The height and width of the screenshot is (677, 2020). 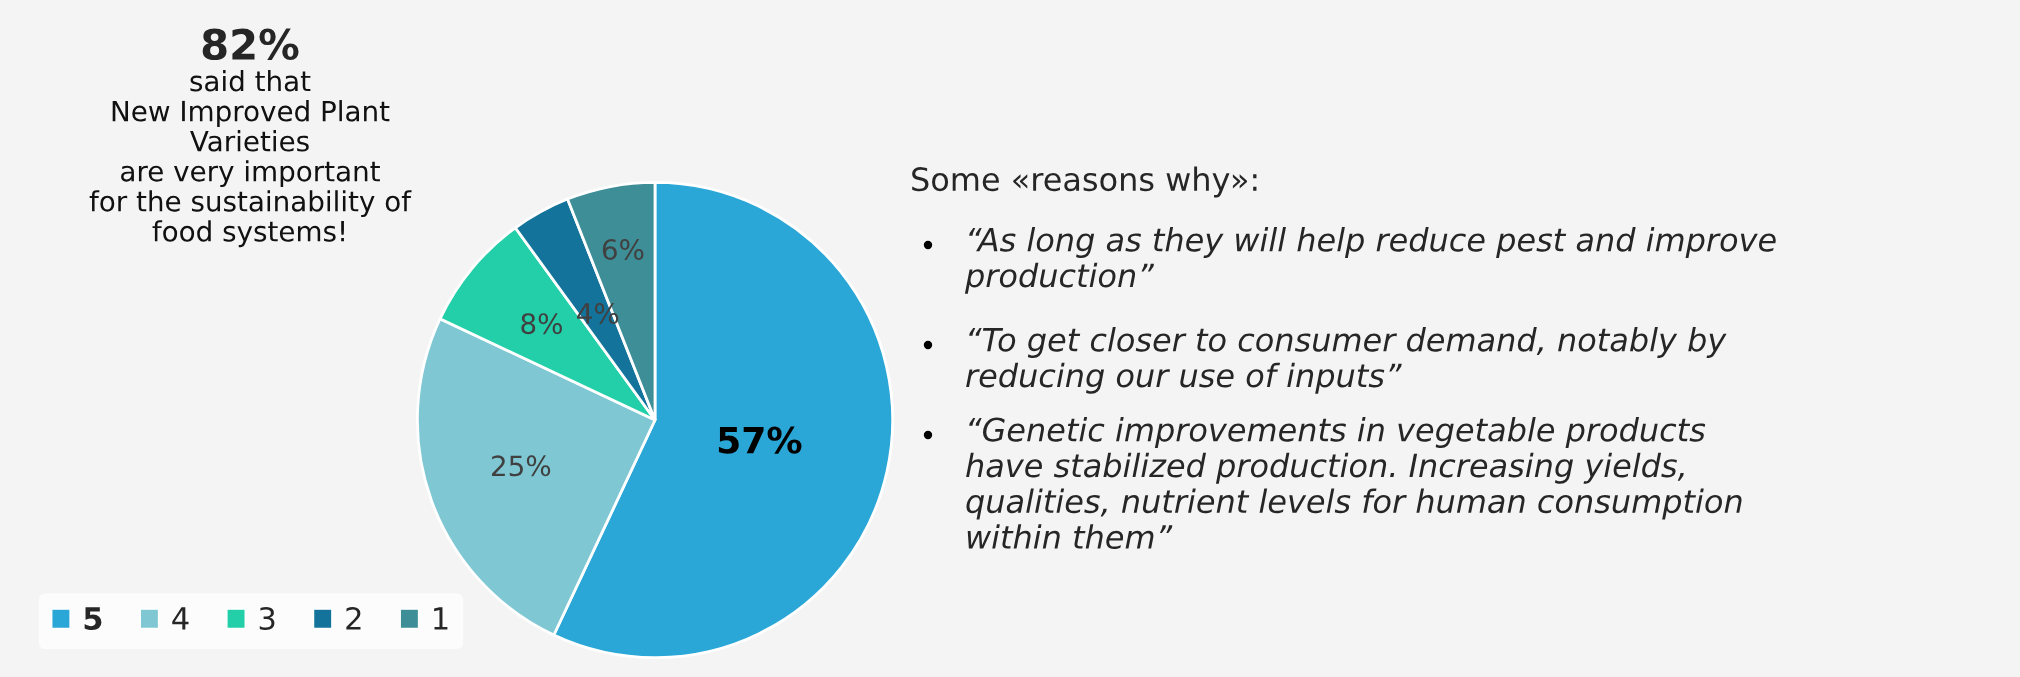 I want to click on data-label: 8%, so click(x=541, y=324).